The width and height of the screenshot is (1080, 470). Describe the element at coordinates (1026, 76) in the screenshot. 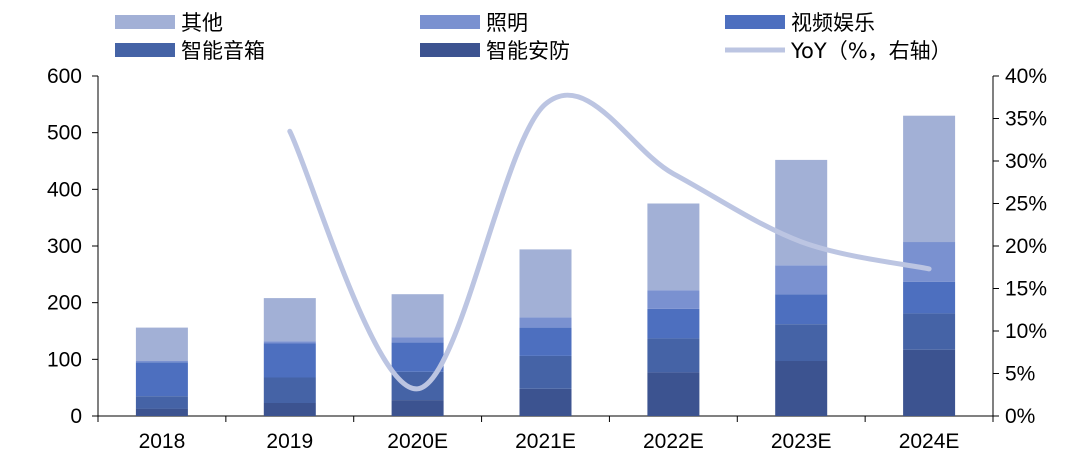

I see `right-tick-label: 40%` at that location.